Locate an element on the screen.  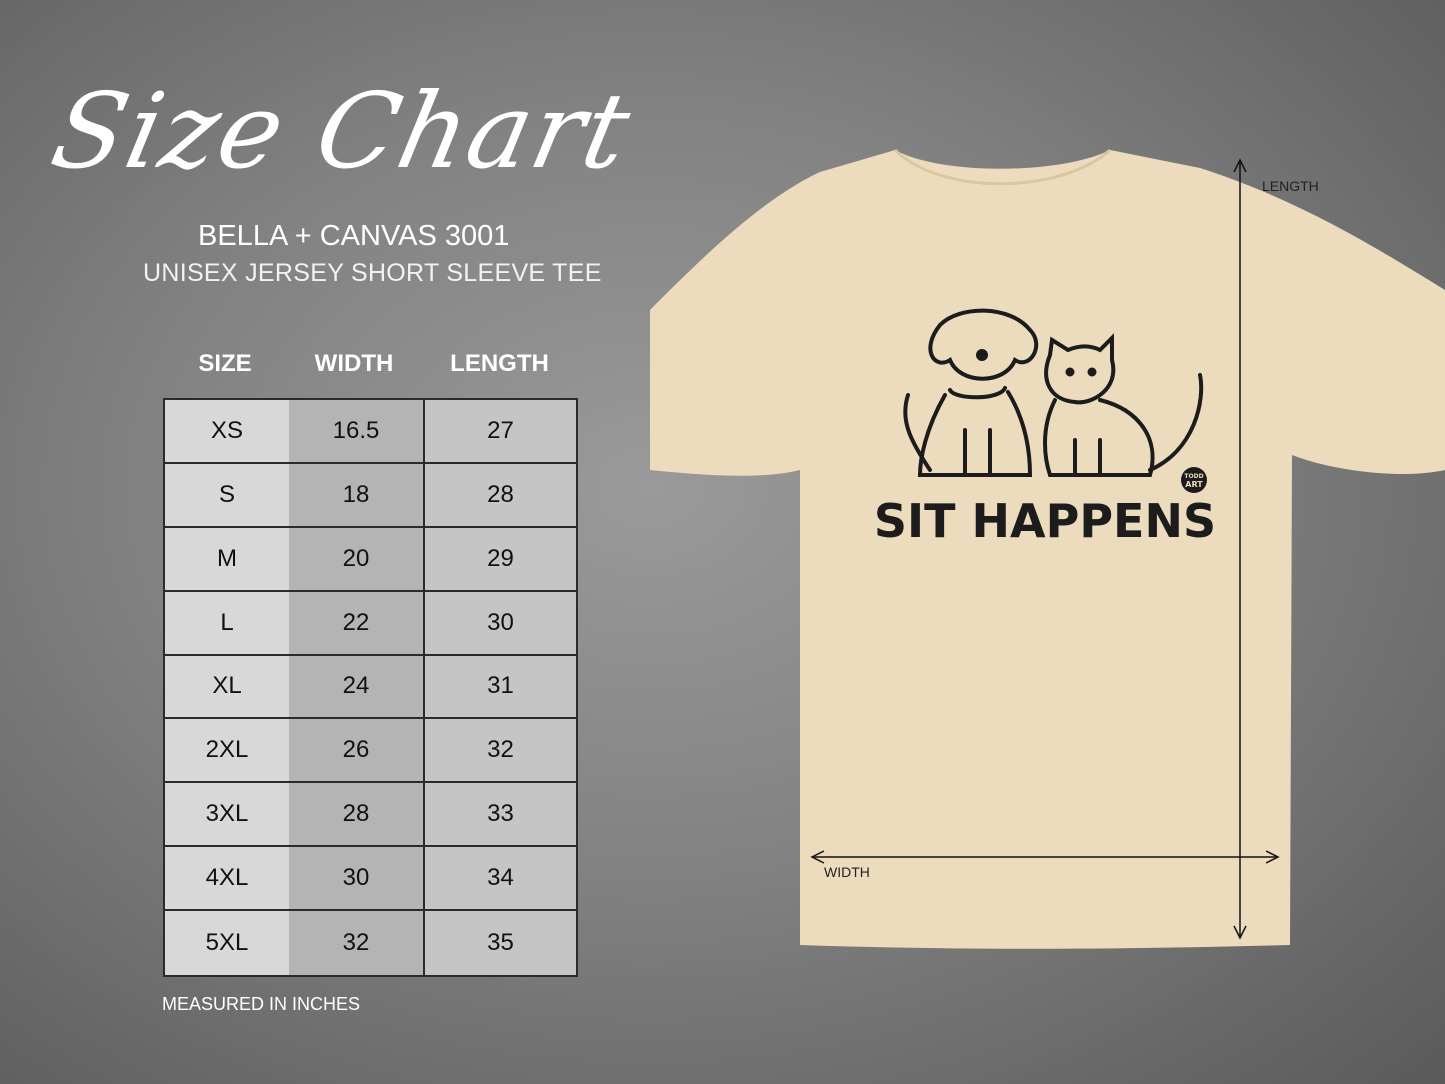
cell-size: L is located at coordinates (227, 623).